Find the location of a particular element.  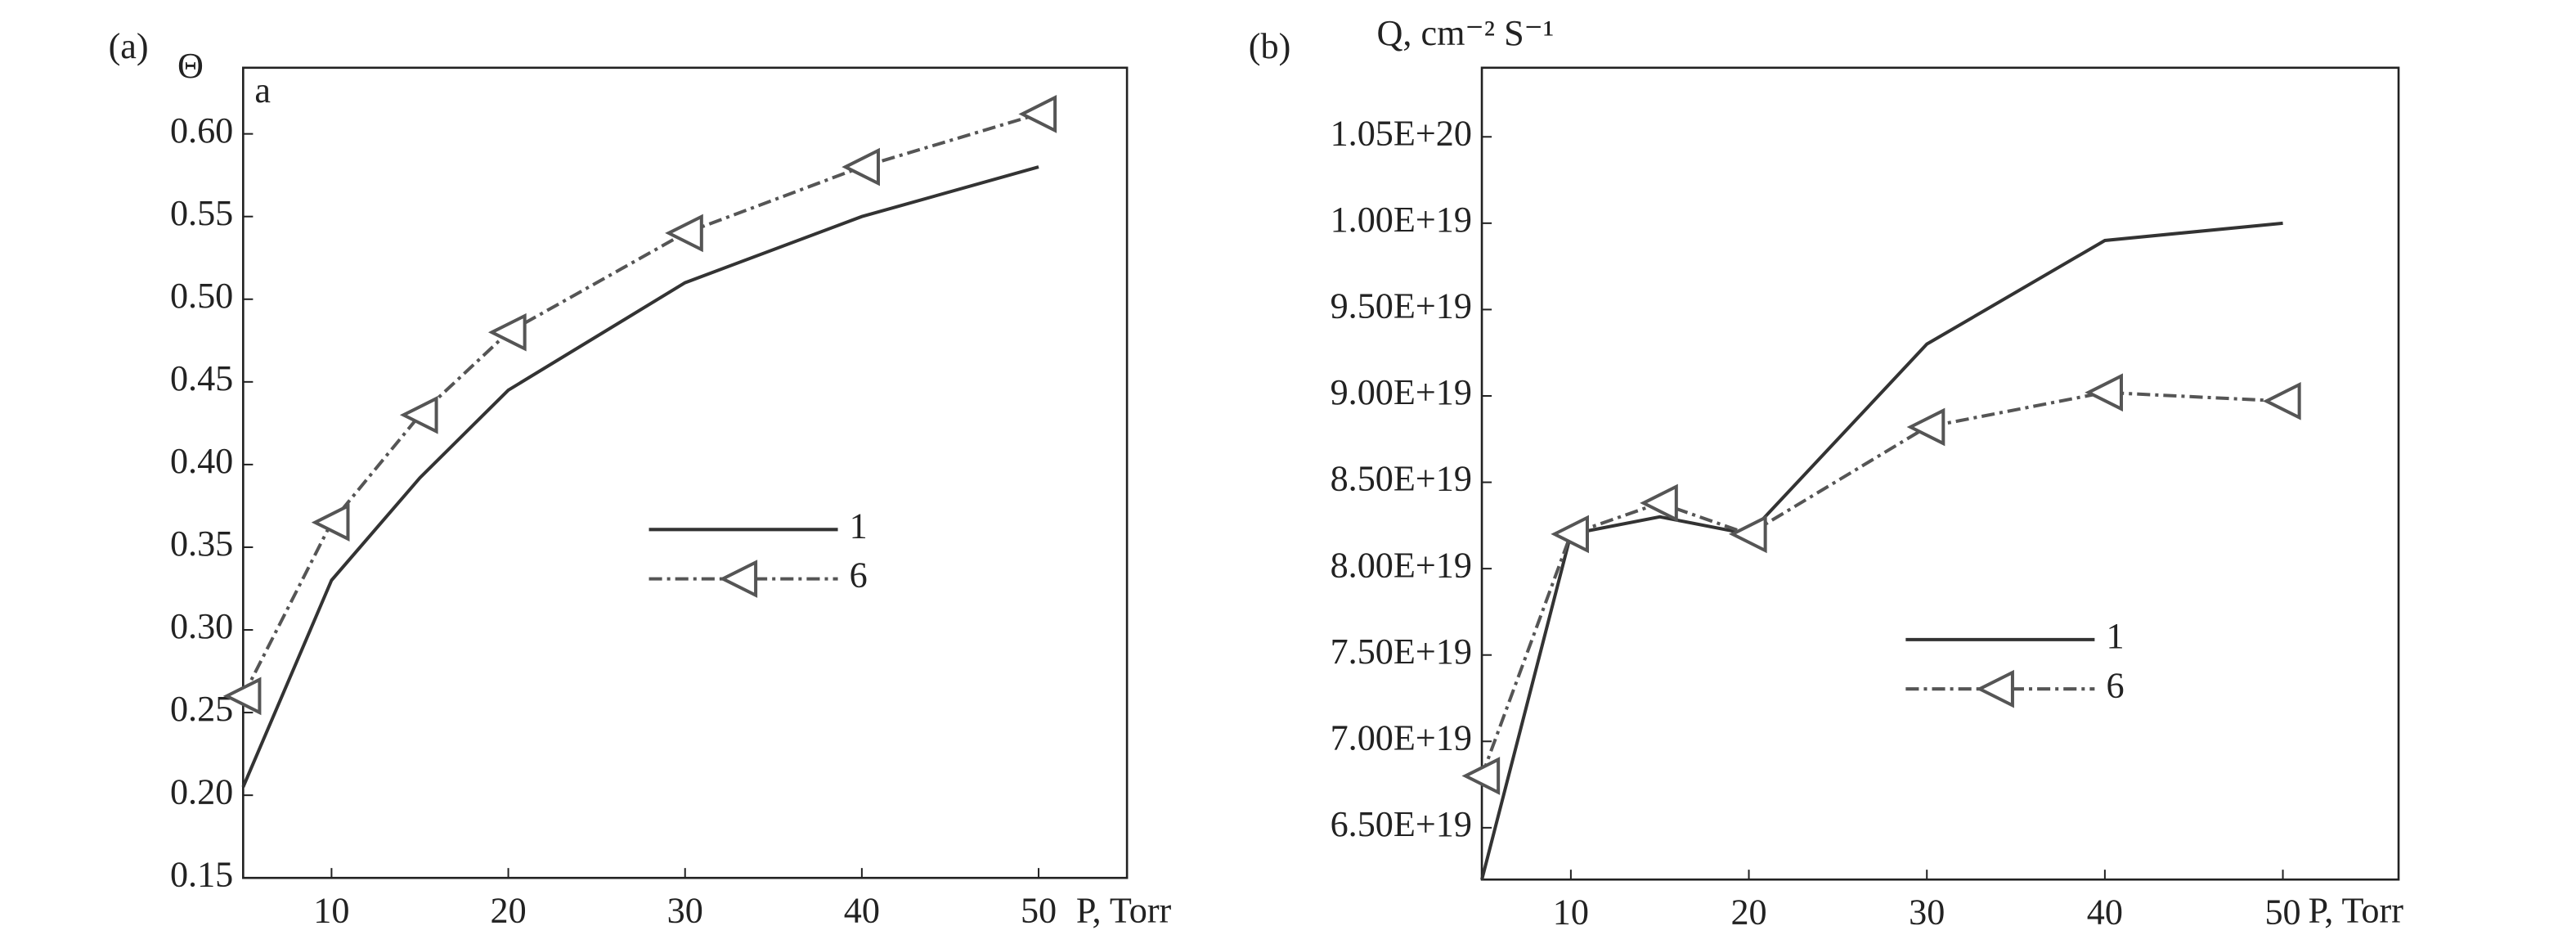

series-line is located at coordinates (1881, 583).